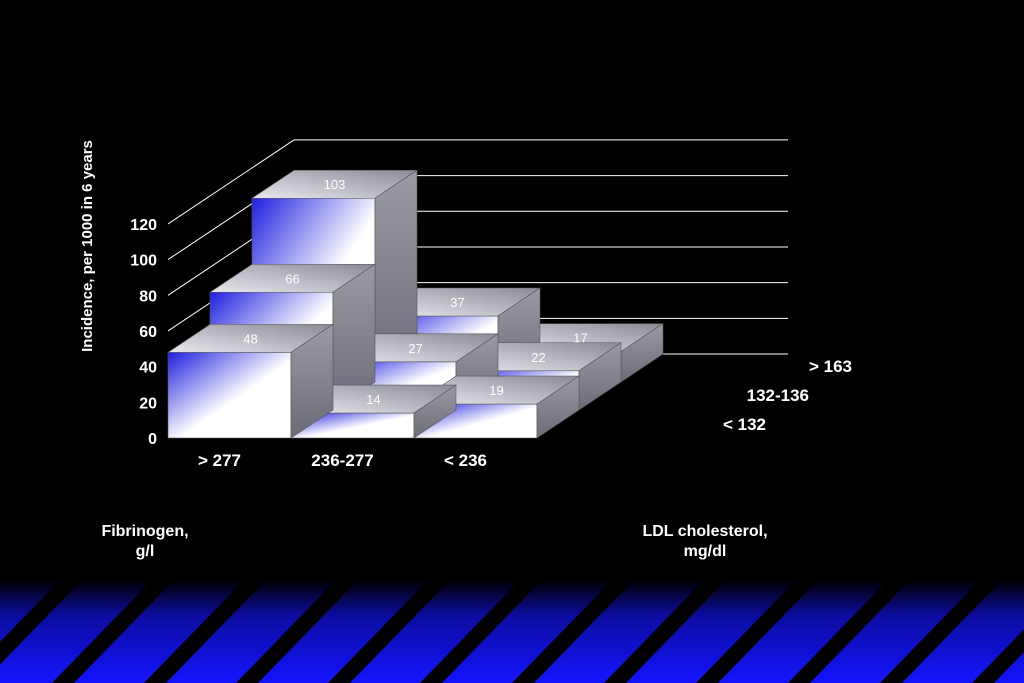  I want to click on data-label: 14, so click(373, 399).